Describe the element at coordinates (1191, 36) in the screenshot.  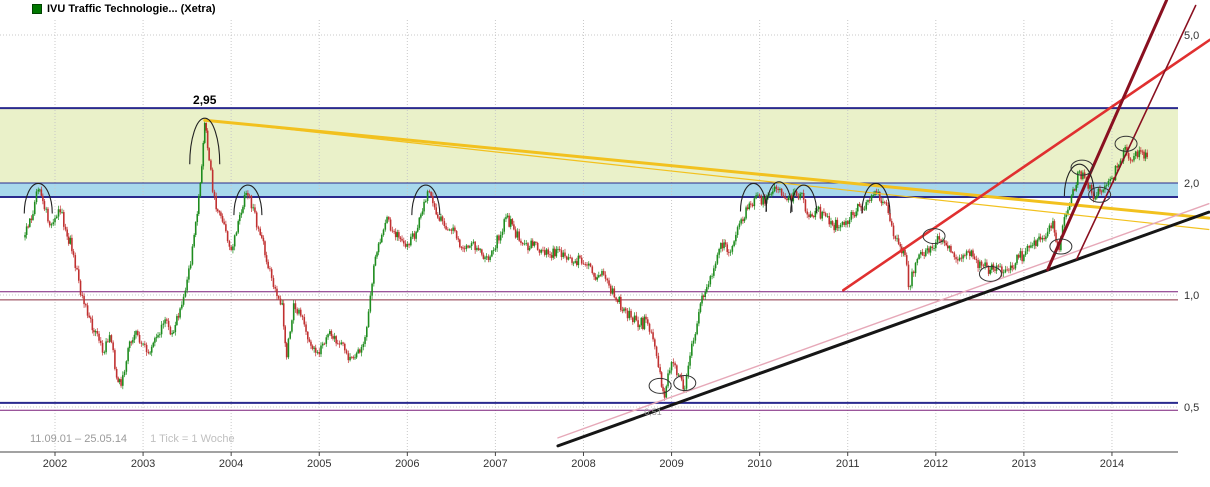
I see `y-axis-price-label: 5,0` at that location.